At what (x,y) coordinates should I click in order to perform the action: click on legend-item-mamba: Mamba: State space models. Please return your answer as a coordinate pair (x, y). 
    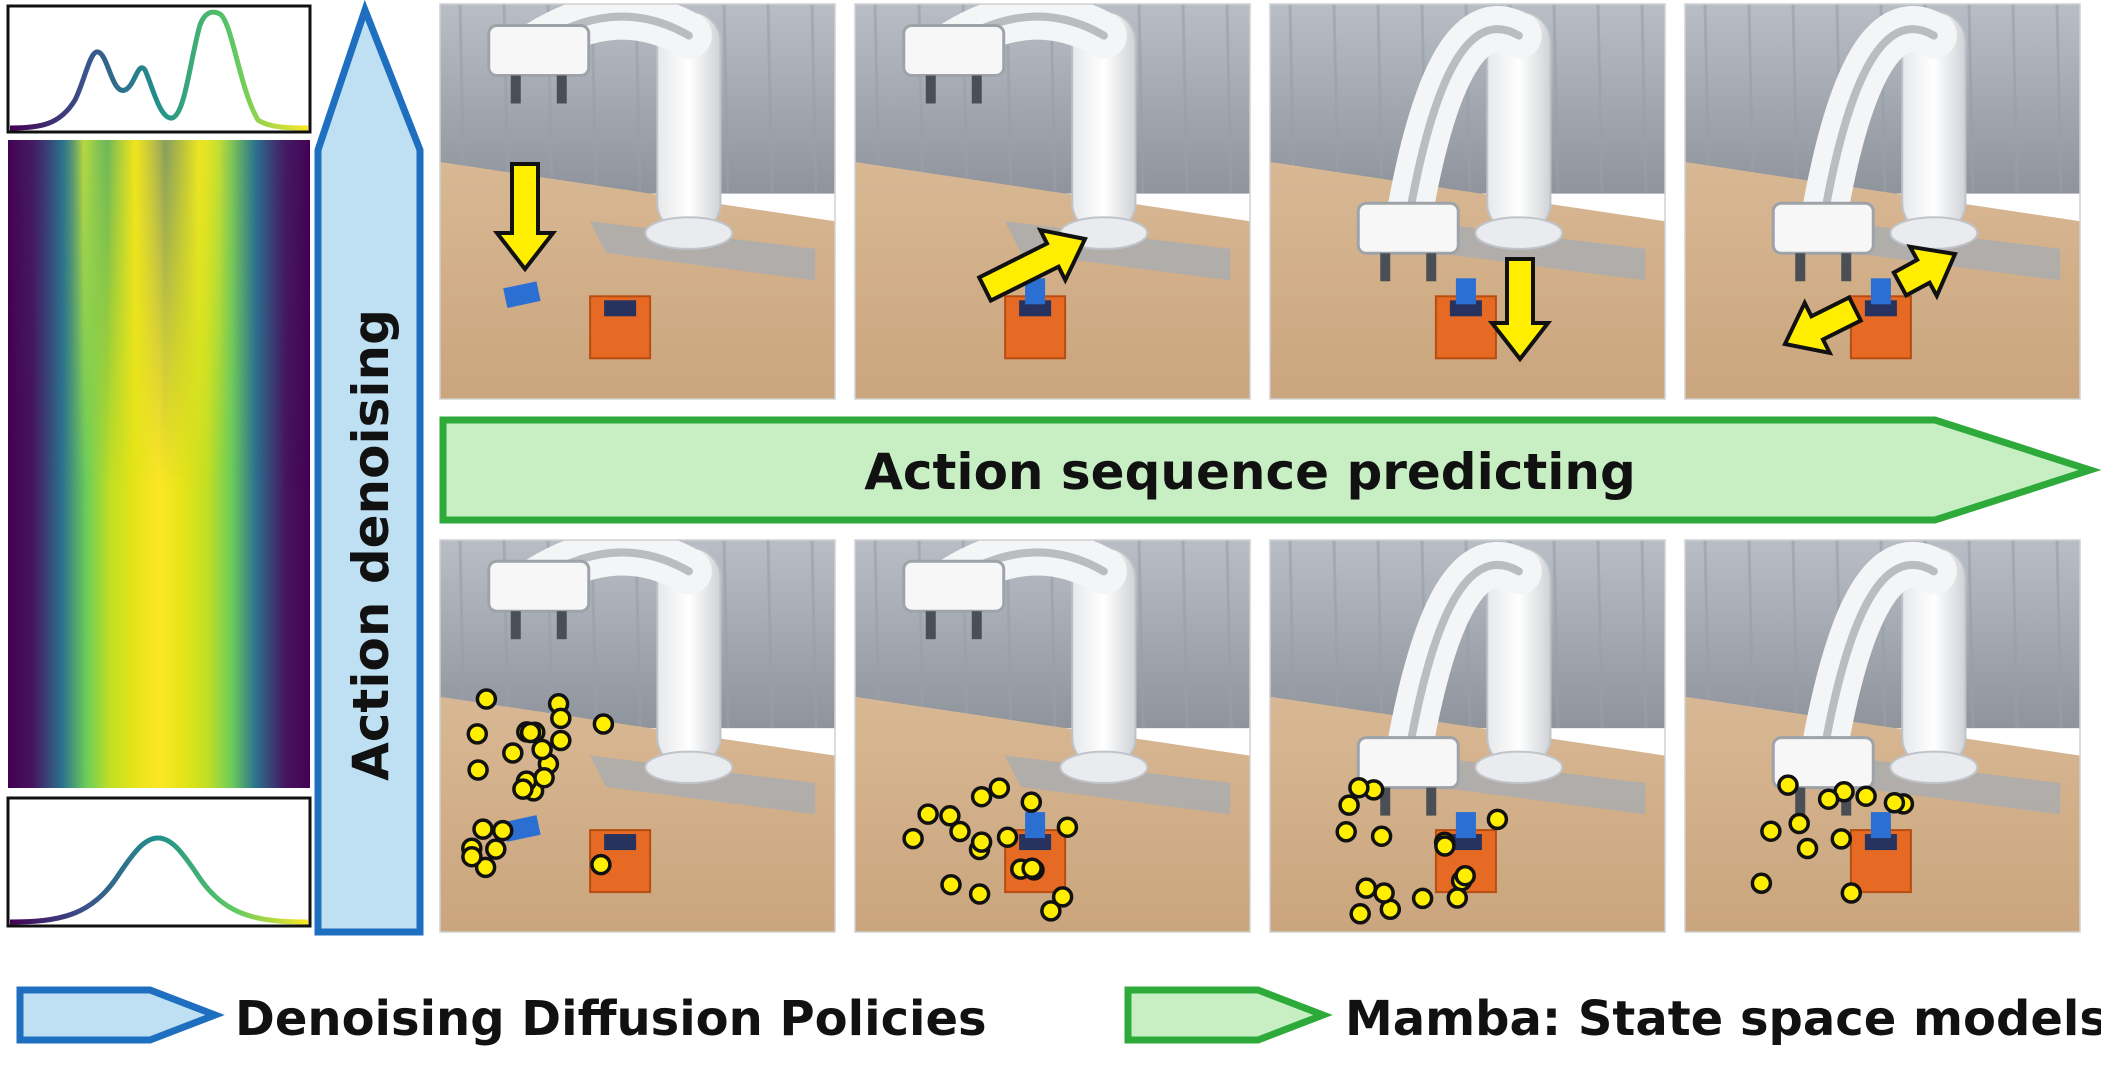
    Looking at the image, I should click on (1612, 1016).